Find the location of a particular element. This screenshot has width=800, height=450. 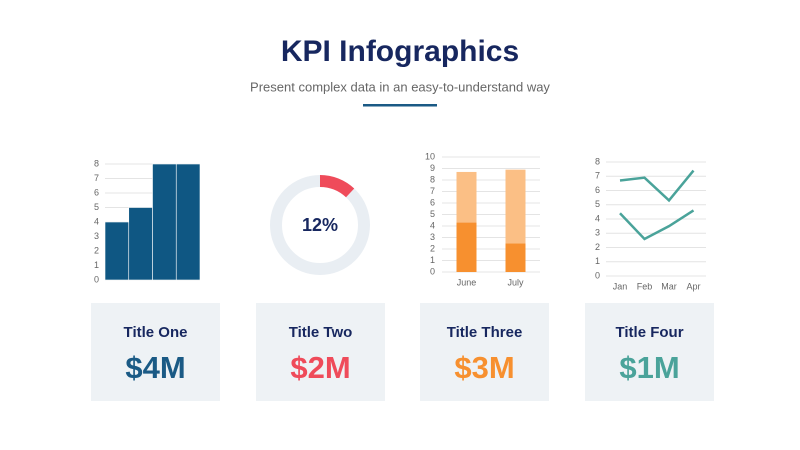

x-tick-label: Feb is located at coordinates (645, 286).